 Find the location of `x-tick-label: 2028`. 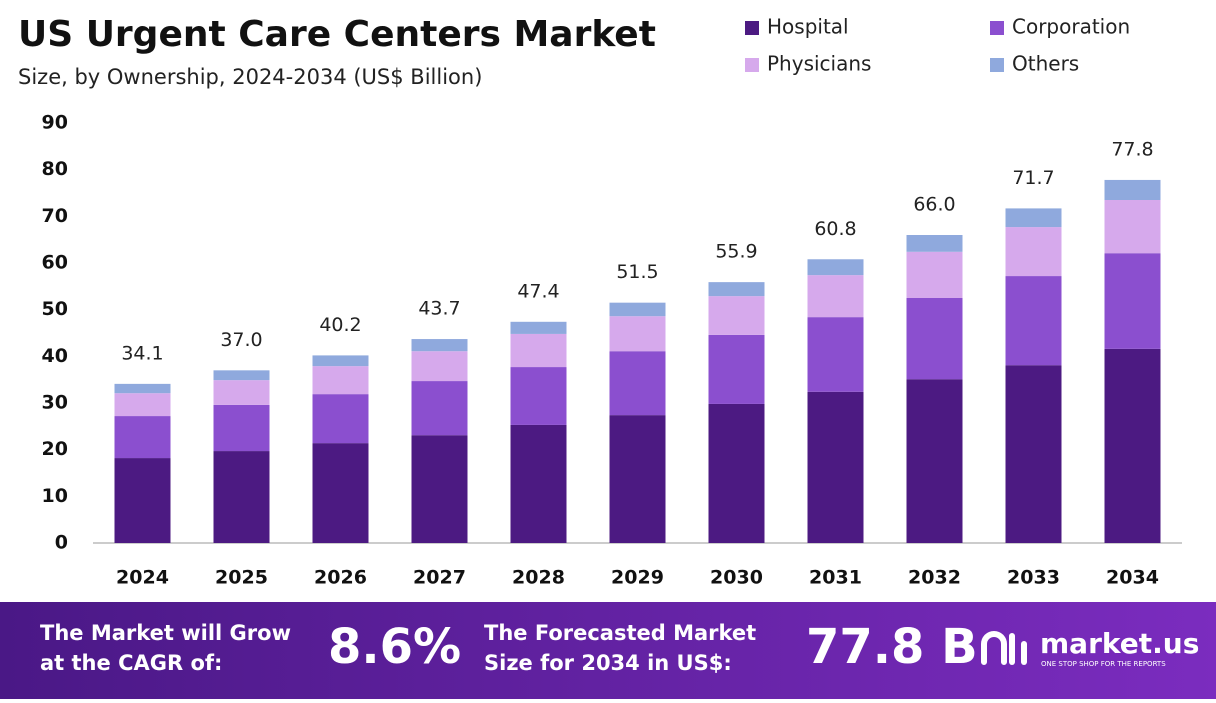

x-tick-label: 2028 is located at coordinates (538, 578).